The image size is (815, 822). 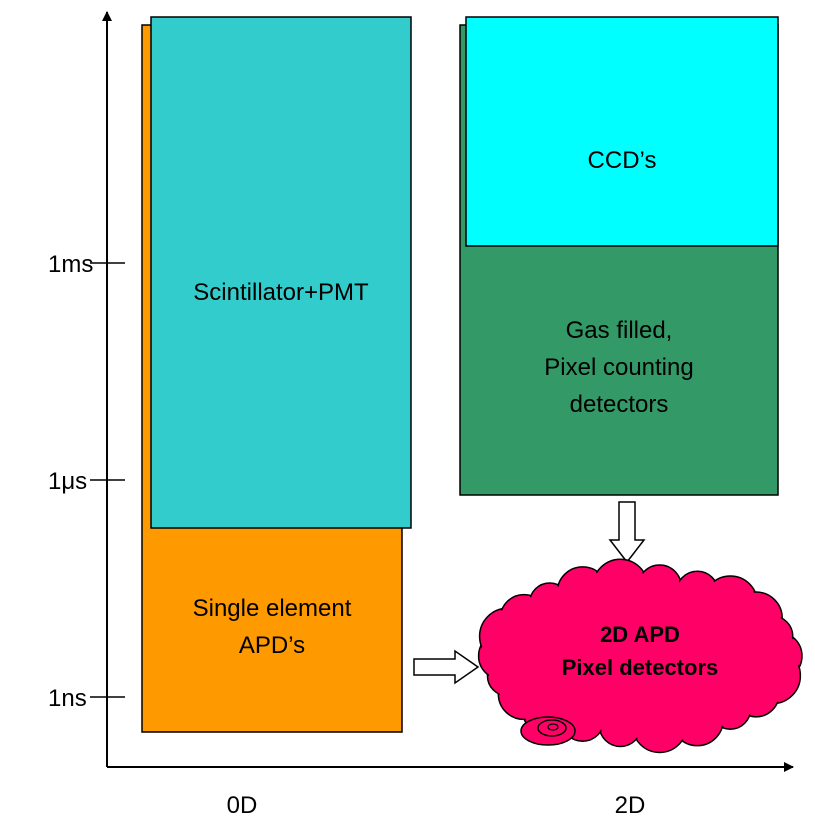 What do you see at coordinates (67, 481) in the screenshot?
I see `y-tick-label: 1μs` at bounding box center [67, 481].